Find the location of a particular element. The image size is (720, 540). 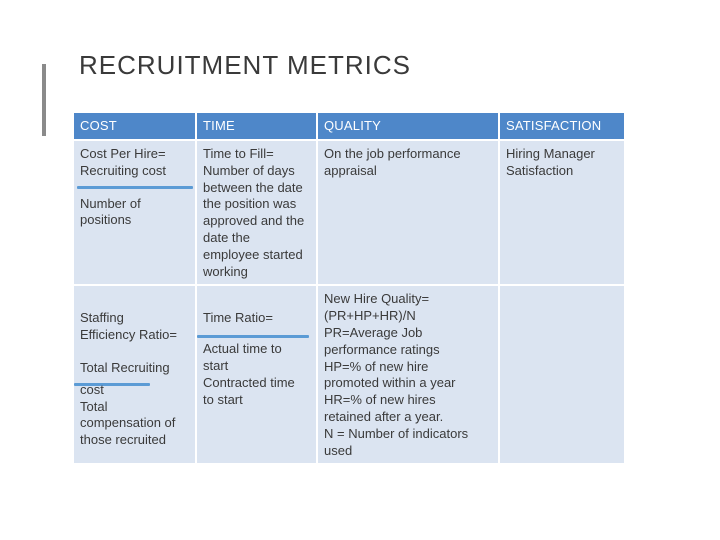

cell-line: Number of days is located at coordinates (249, 170).